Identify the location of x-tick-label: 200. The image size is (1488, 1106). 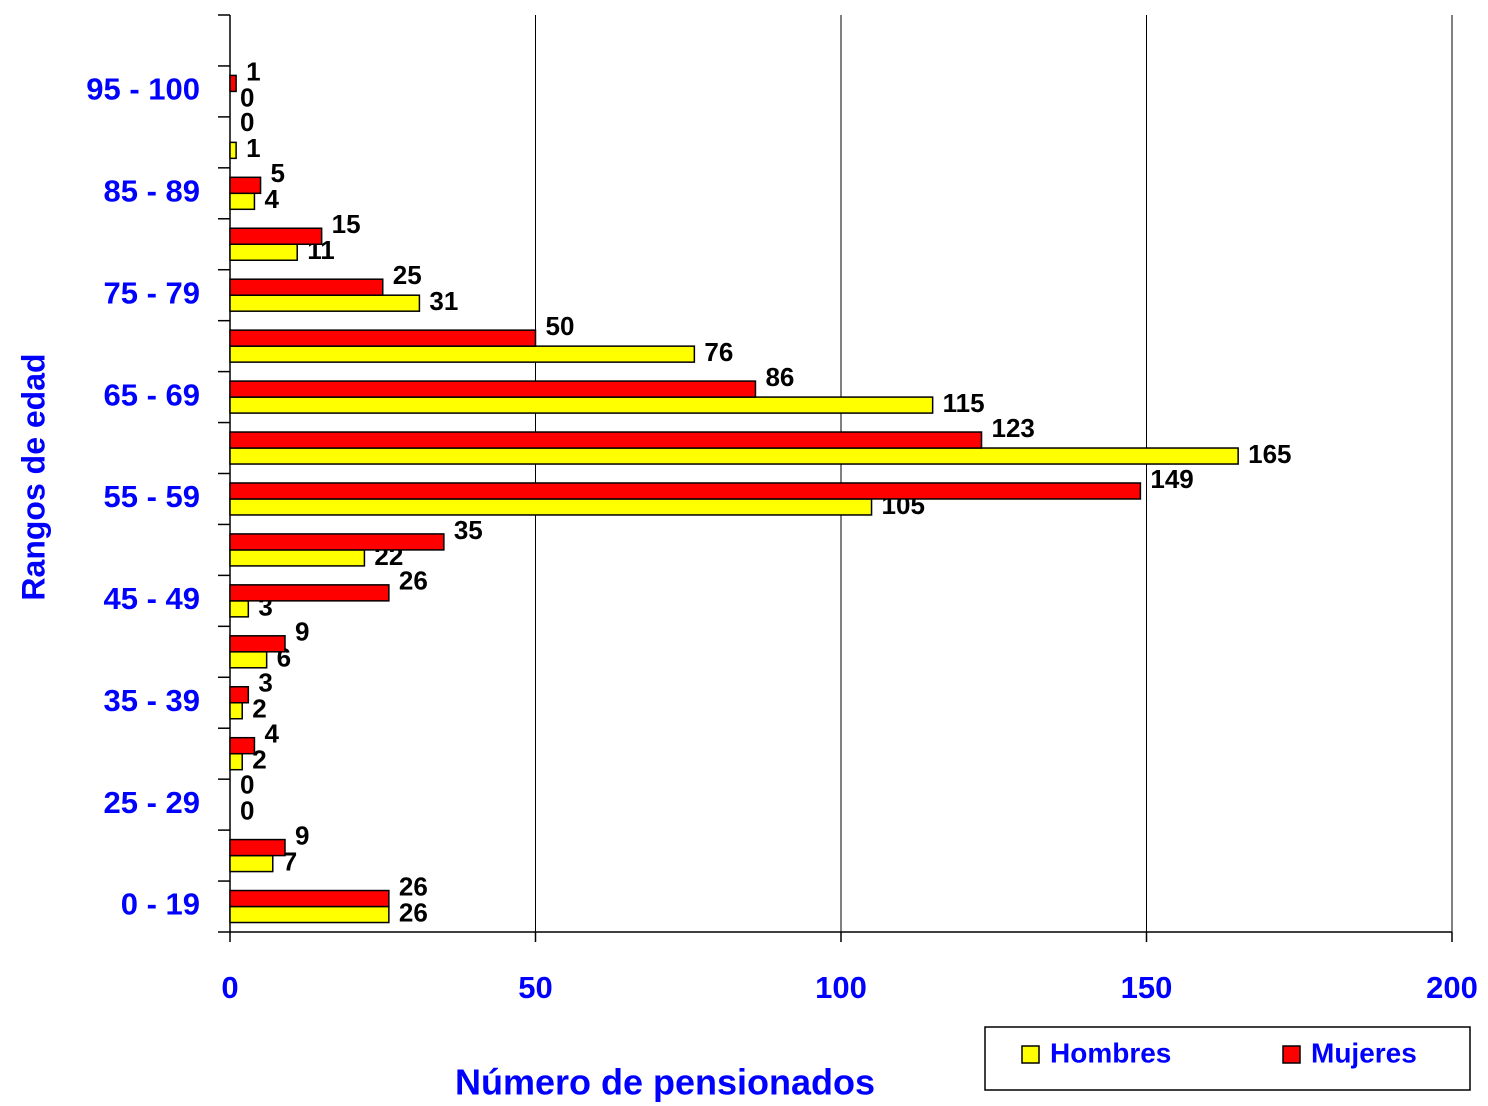
(1452, 987).